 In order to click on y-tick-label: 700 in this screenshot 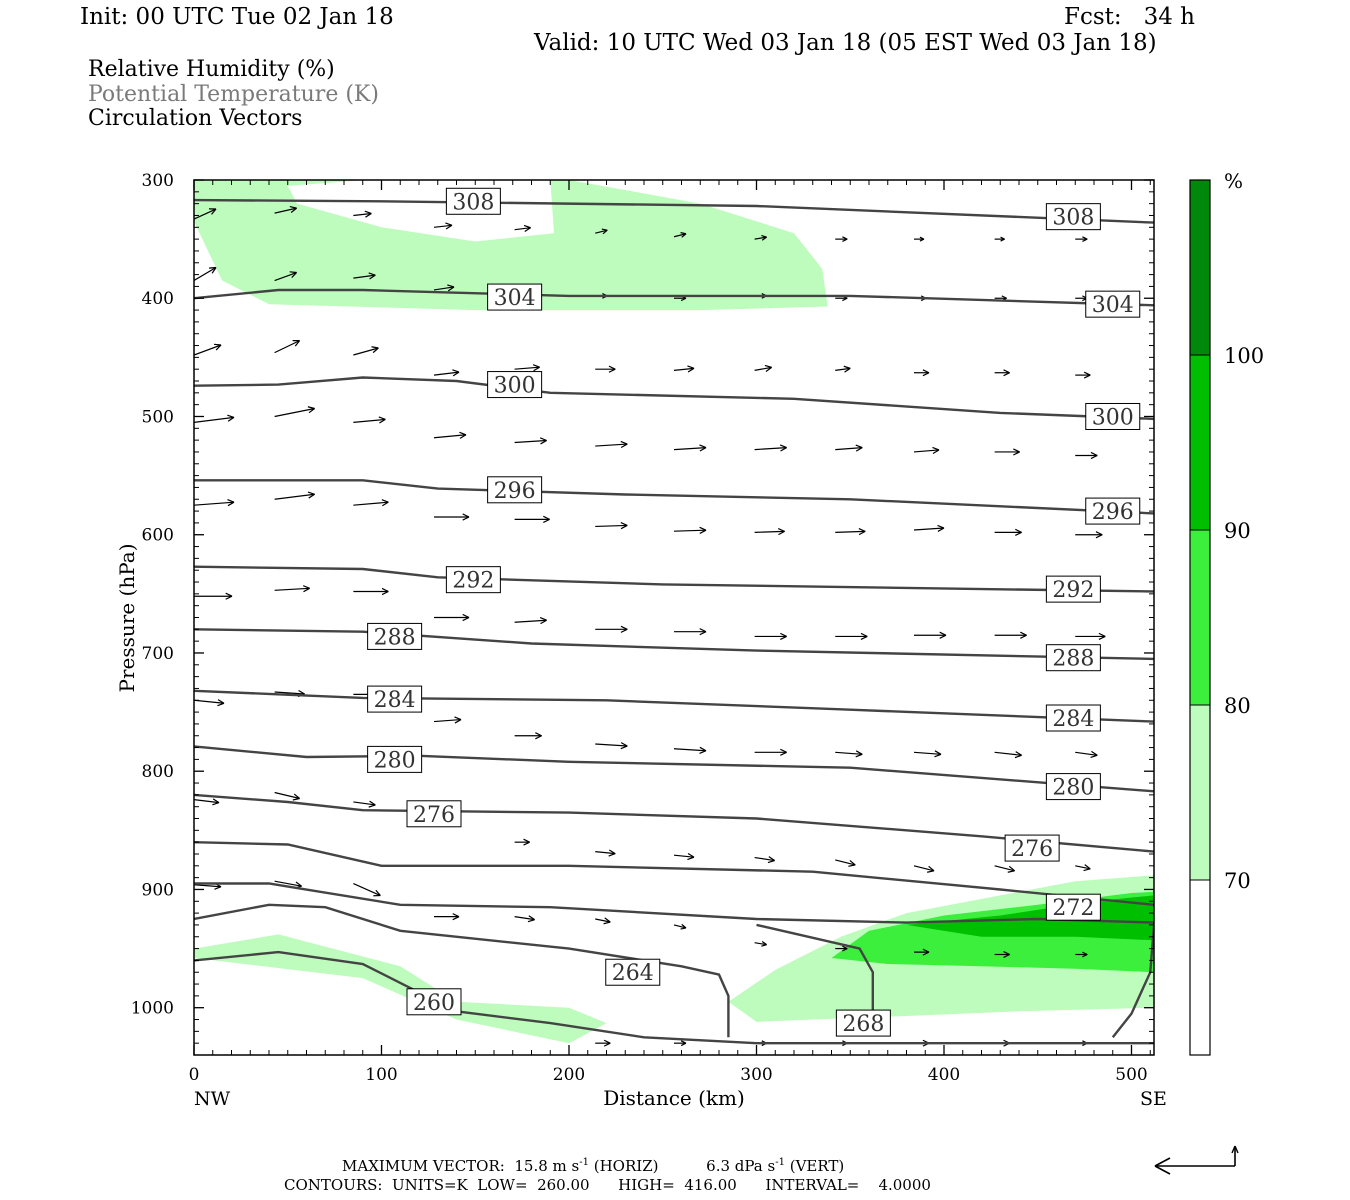, I will do `click(158, 654)`.